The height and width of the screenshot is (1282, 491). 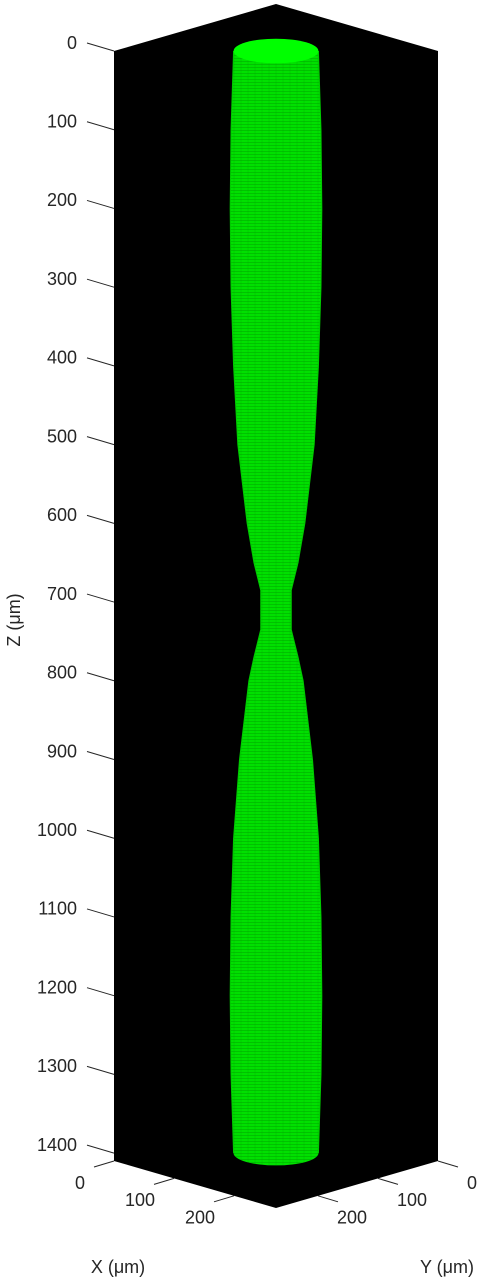 What do you see at coordinates (118, 1267) in the screenshot?
I see `x-axis-label: X (μm)` at bounding box center [118, 1267].